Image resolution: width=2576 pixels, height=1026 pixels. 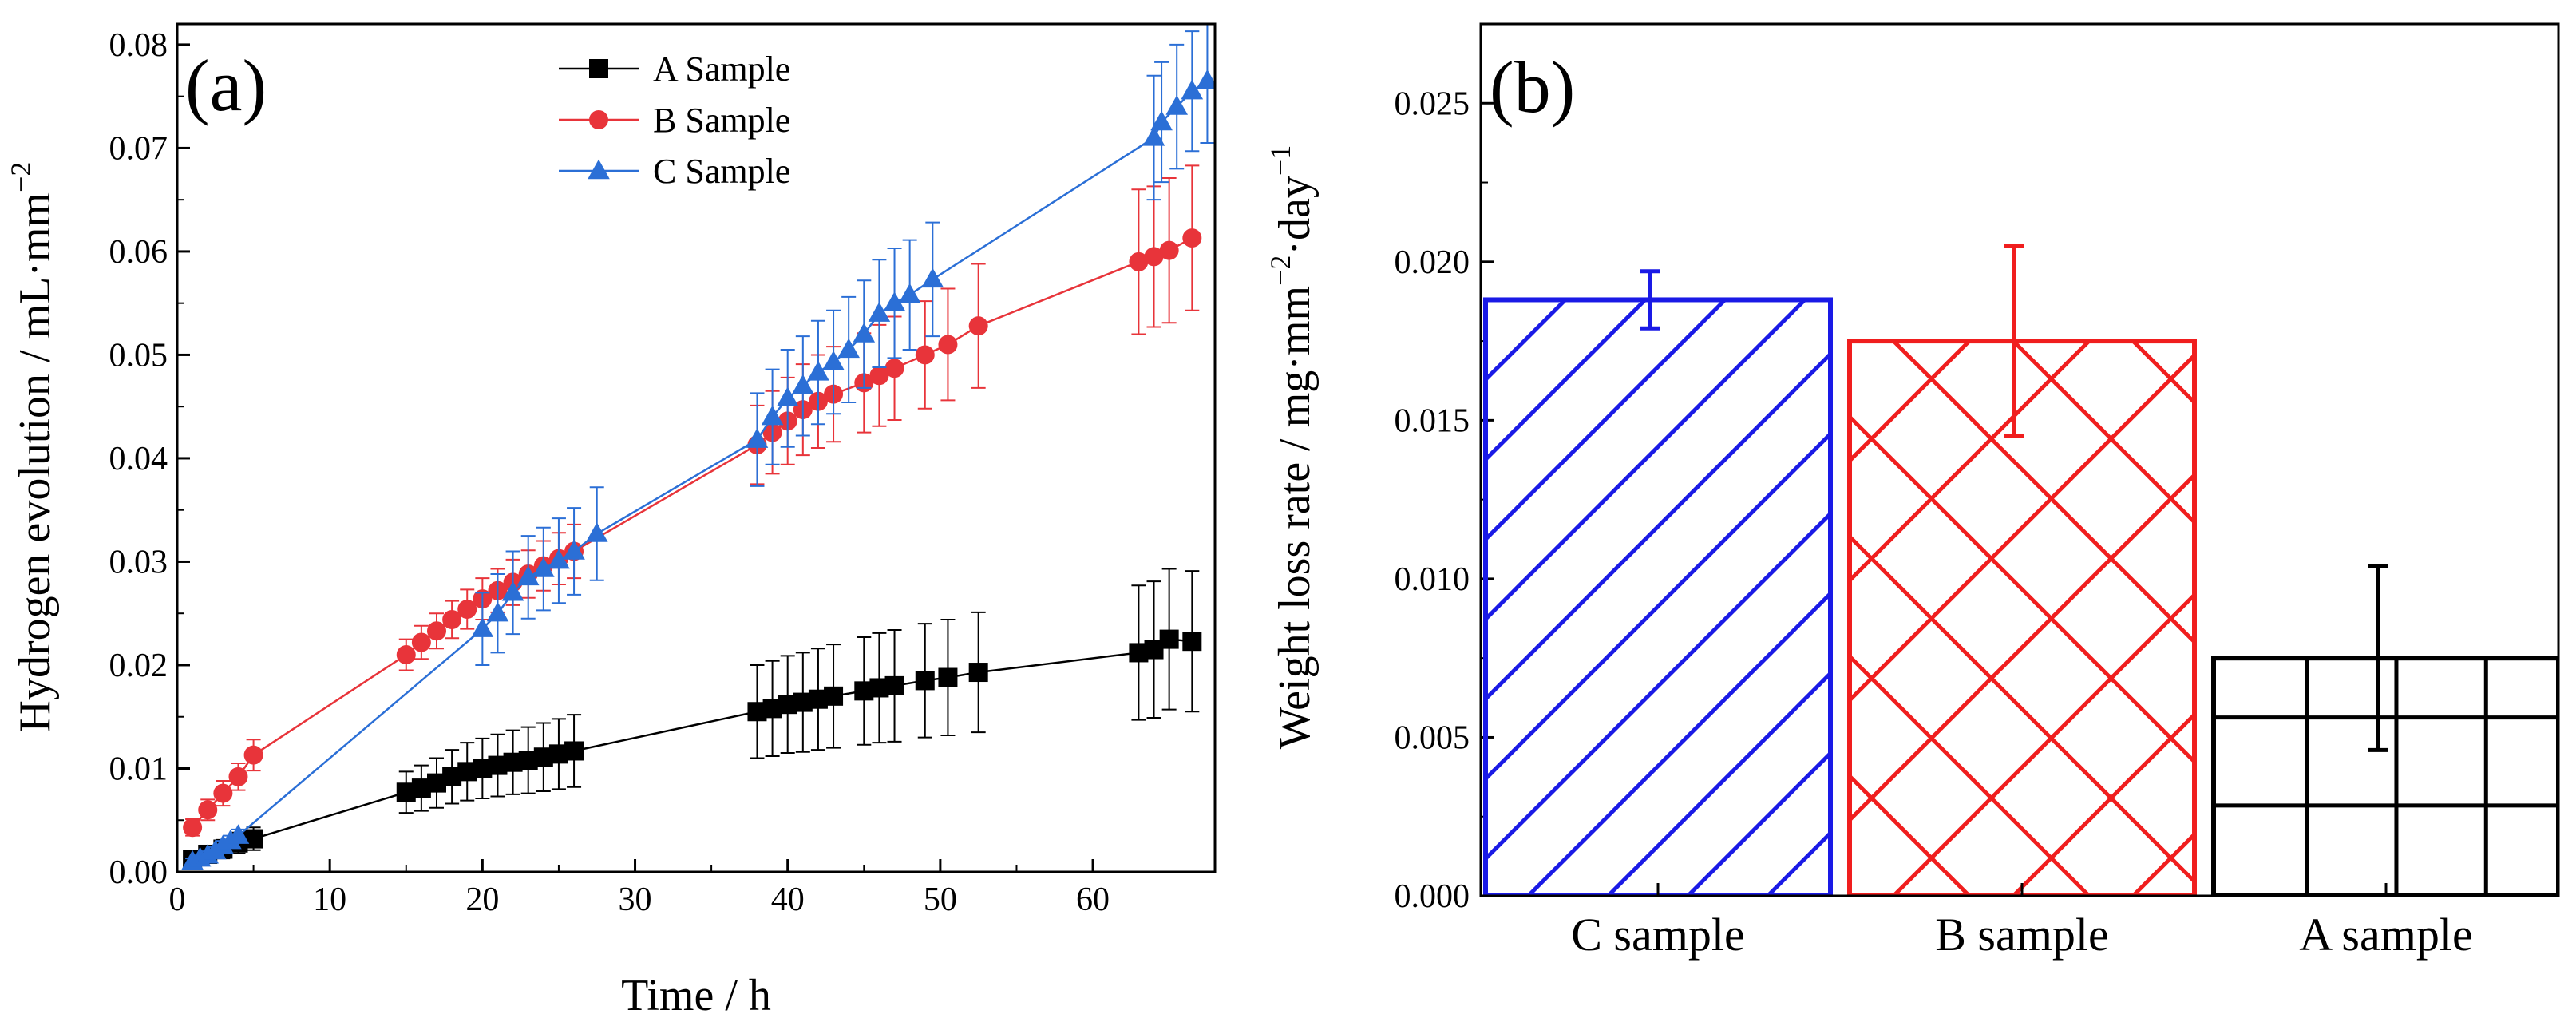 What do you see at coordinates (139, 562) in the screenshot?
I see `y-tick-label: 0.03` at bounding box center [139, 562].